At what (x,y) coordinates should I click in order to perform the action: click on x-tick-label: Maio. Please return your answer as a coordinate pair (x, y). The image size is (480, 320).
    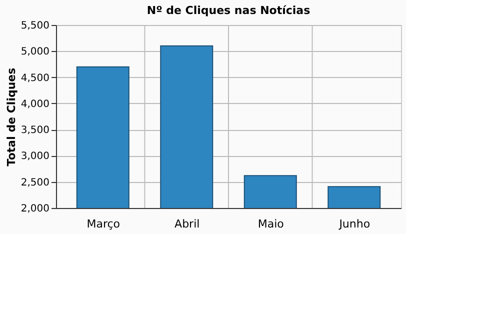
    Looking at the image, I should click on (271, 224).